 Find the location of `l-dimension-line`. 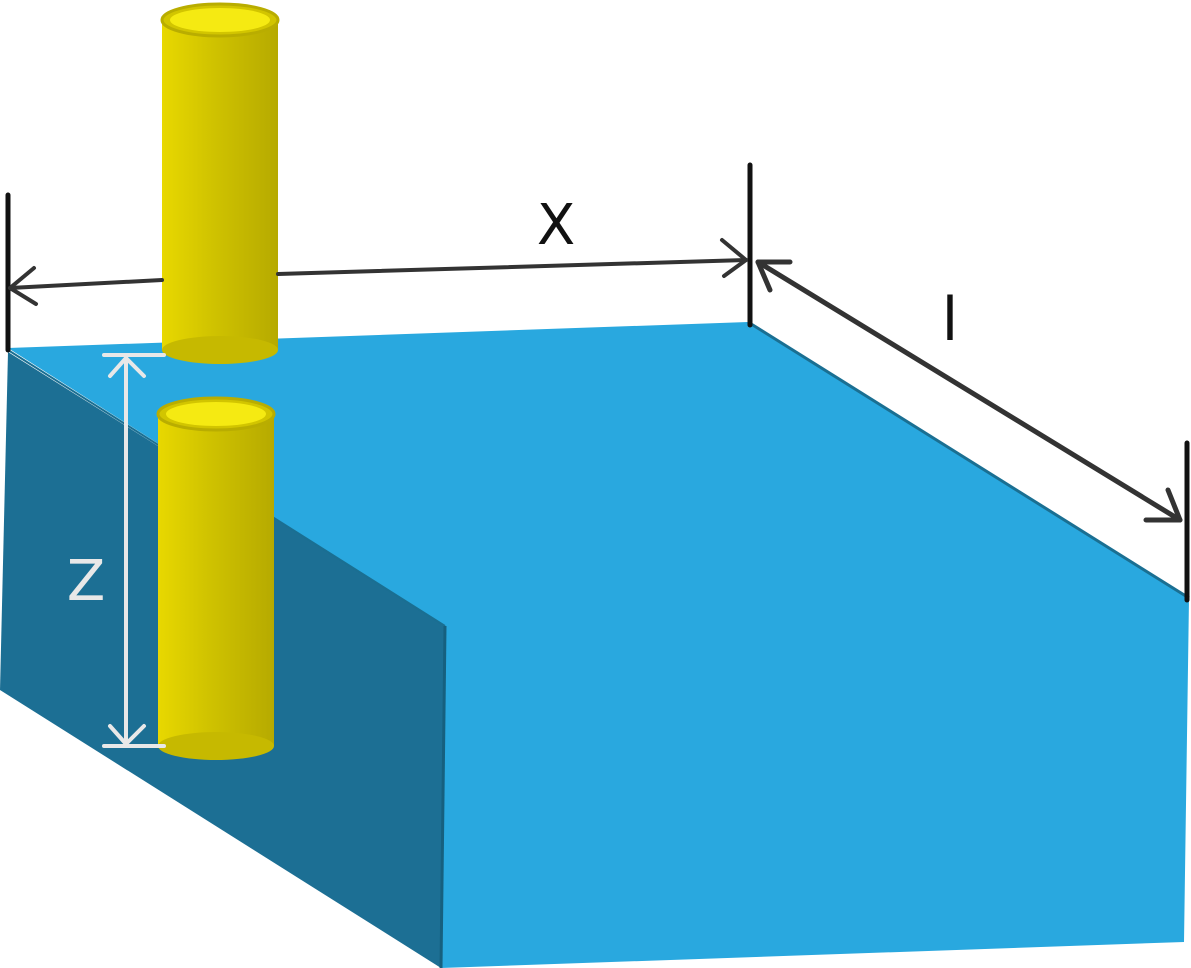

l-dimension-line is located at coordinates (969, 391).